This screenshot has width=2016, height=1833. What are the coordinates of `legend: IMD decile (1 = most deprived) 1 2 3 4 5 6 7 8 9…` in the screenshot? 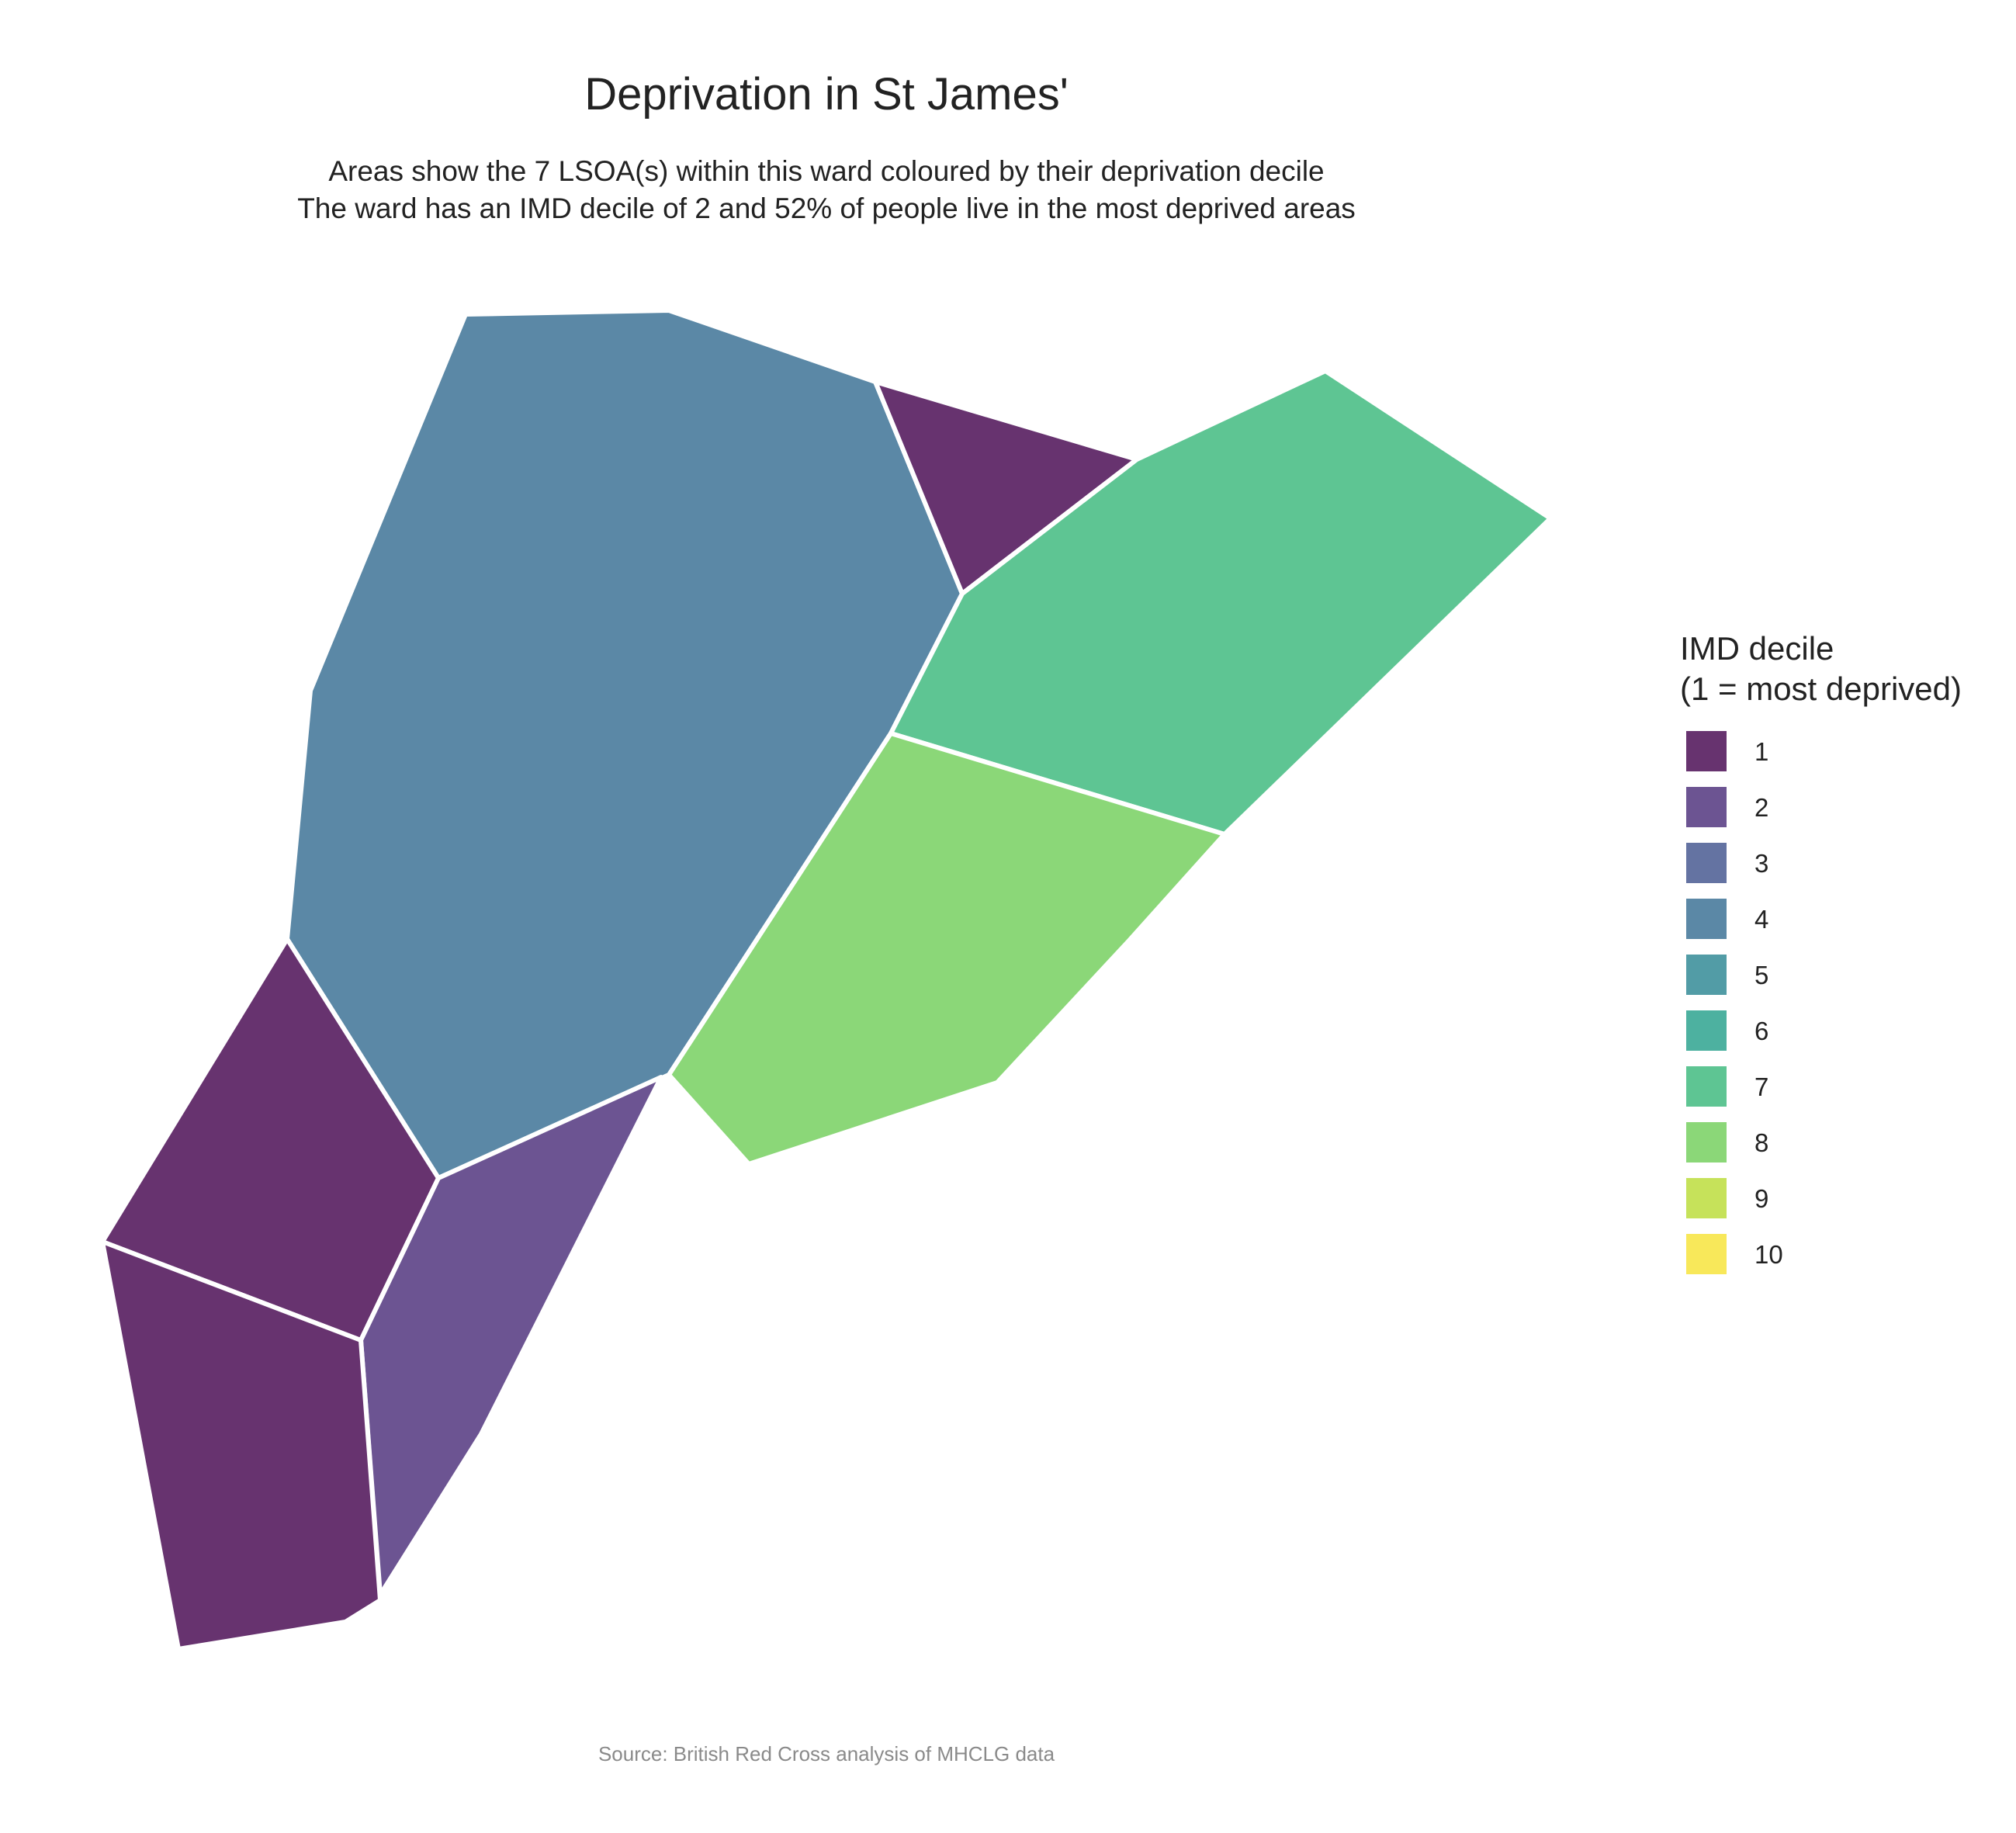 It's located at (1821, 959).